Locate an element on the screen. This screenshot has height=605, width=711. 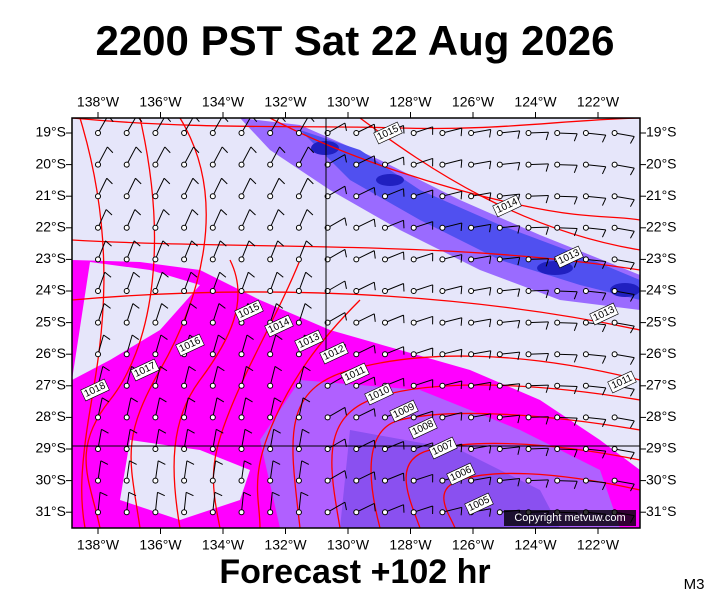
lat-label: 24°S is located at coordinates (50, 290).